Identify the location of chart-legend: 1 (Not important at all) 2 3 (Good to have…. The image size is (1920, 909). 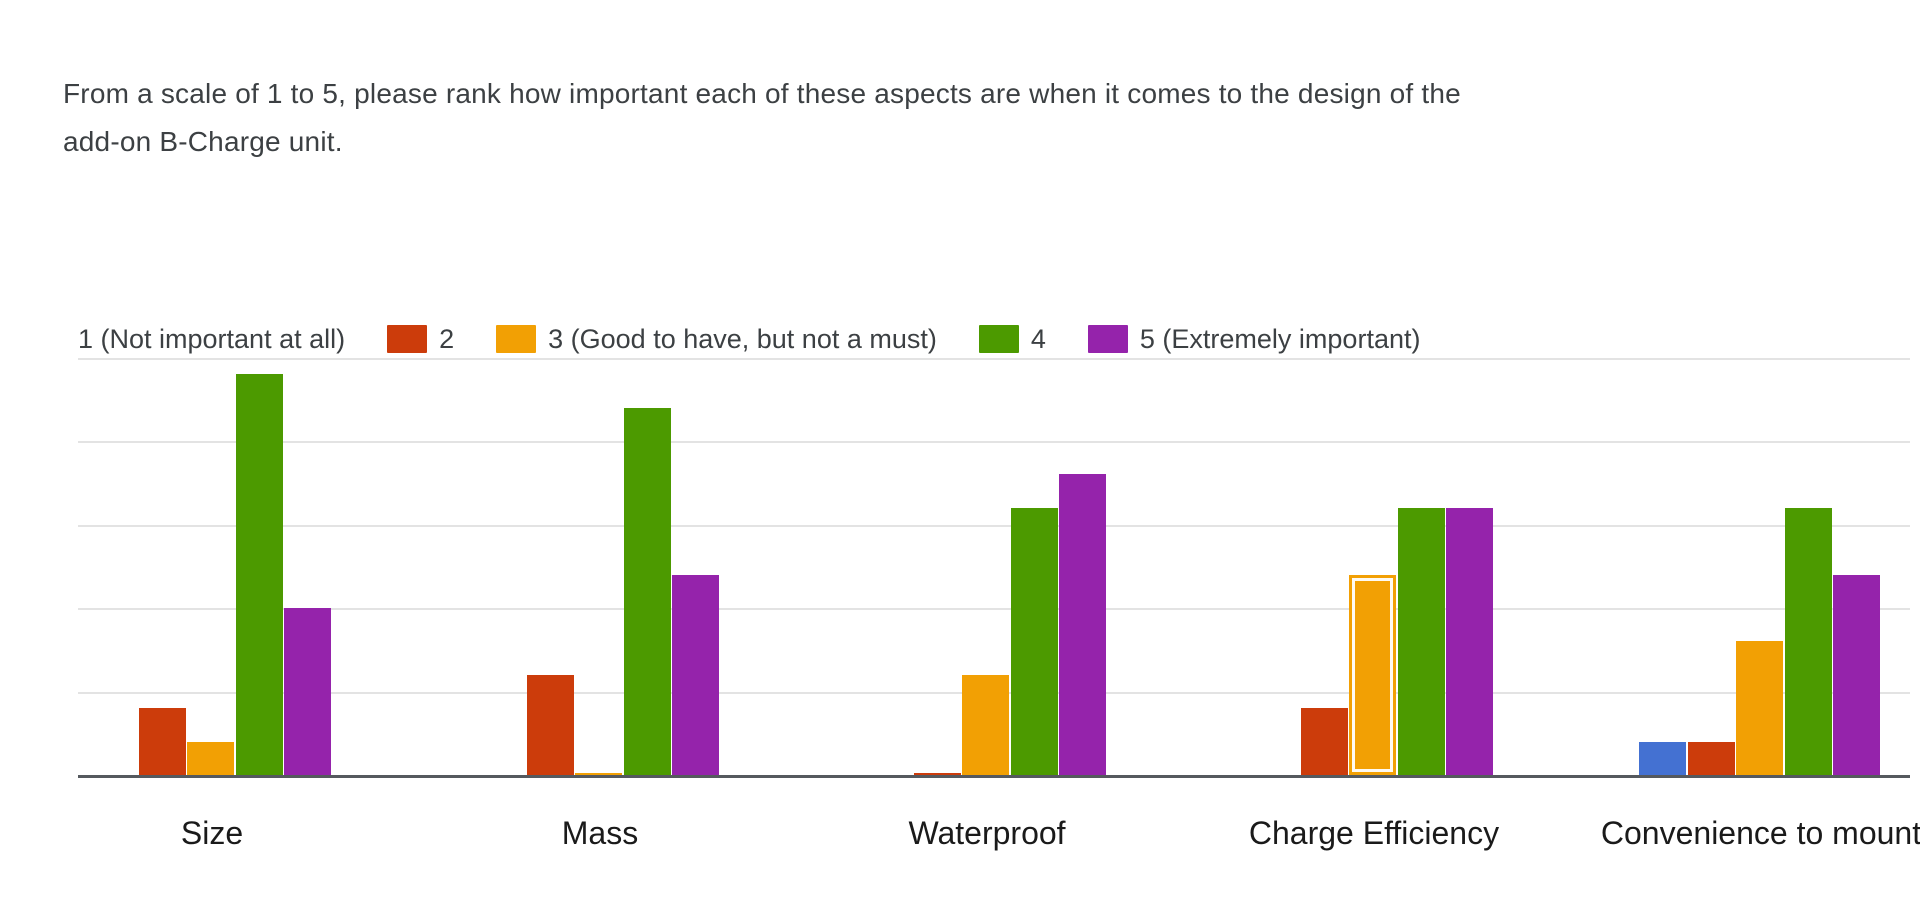
(749, 339).